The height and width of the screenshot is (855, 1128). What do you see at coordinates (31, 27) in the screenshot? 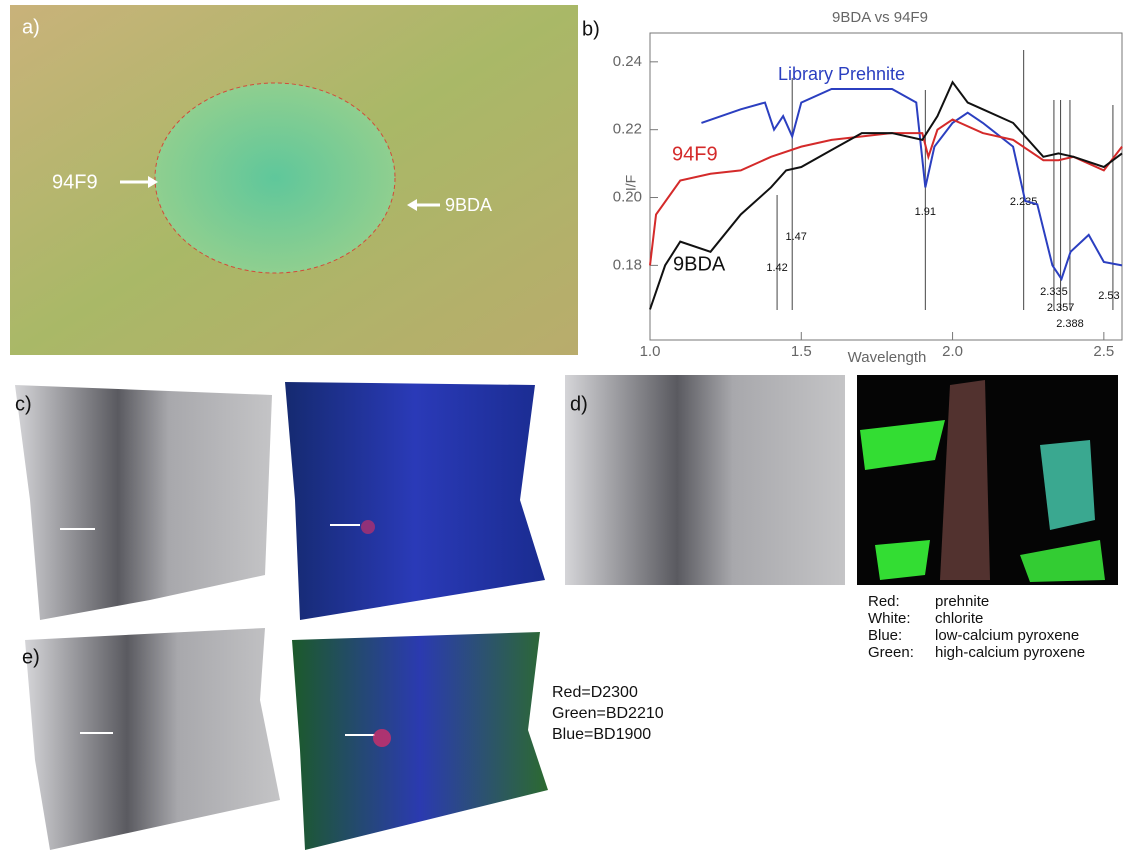
I see `panel-label: a)` at bounding box center [31, 27].